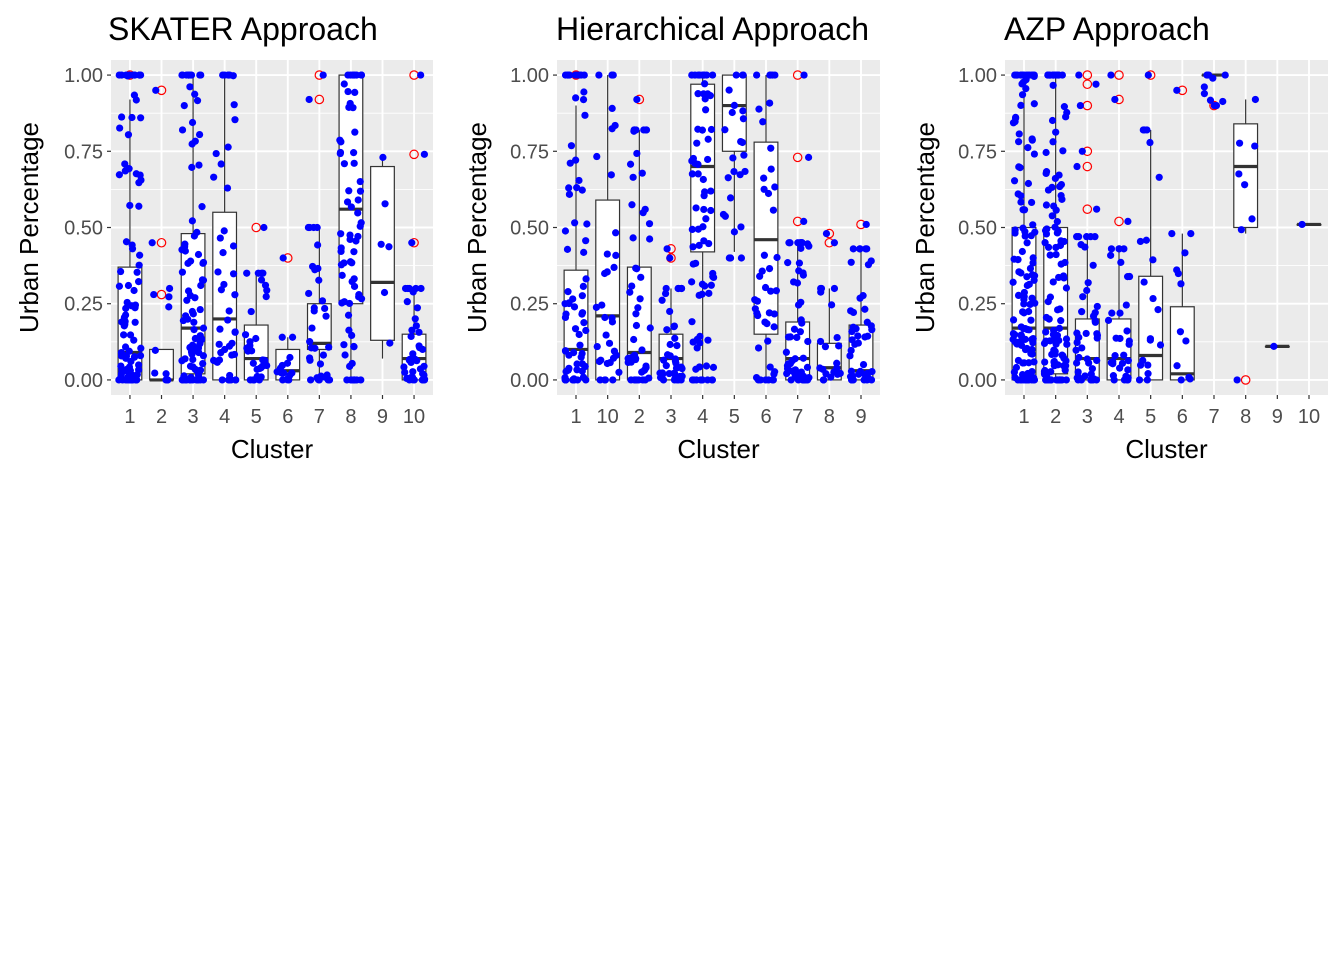  What do you see at coordinates (734, 417) in the screenshot?
I see `x-tick-label: 5` at bounding box center [734, 417].